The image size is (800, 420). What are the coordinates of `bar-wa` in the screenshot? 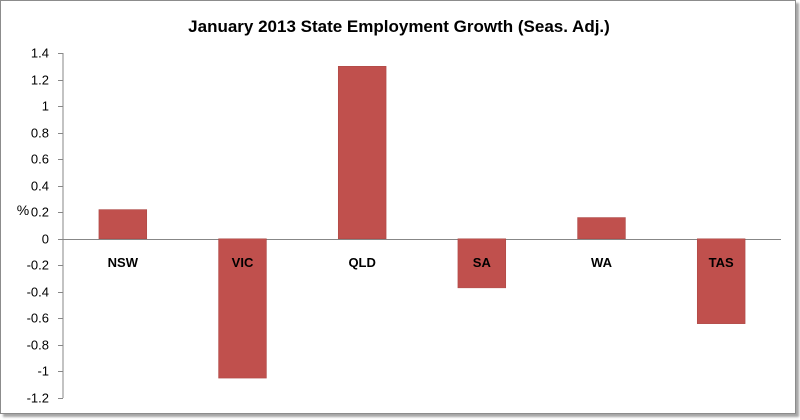 It's located at (601, 228).